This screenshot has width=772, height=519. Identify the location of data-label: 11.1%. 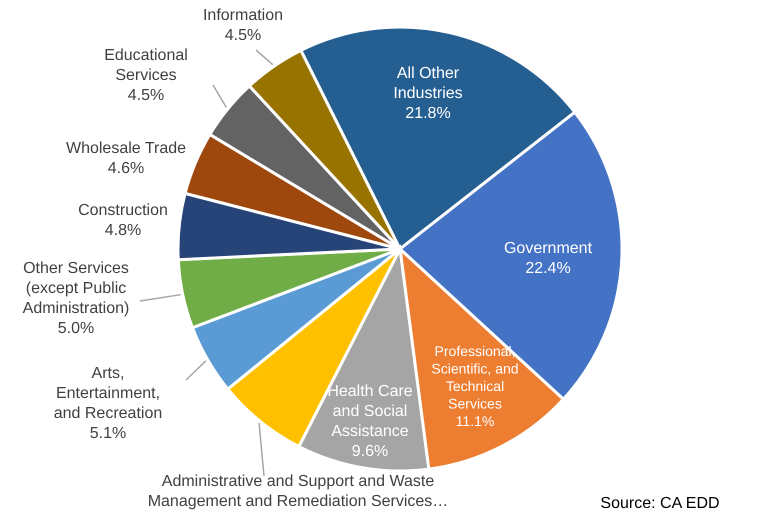
(475, 421).